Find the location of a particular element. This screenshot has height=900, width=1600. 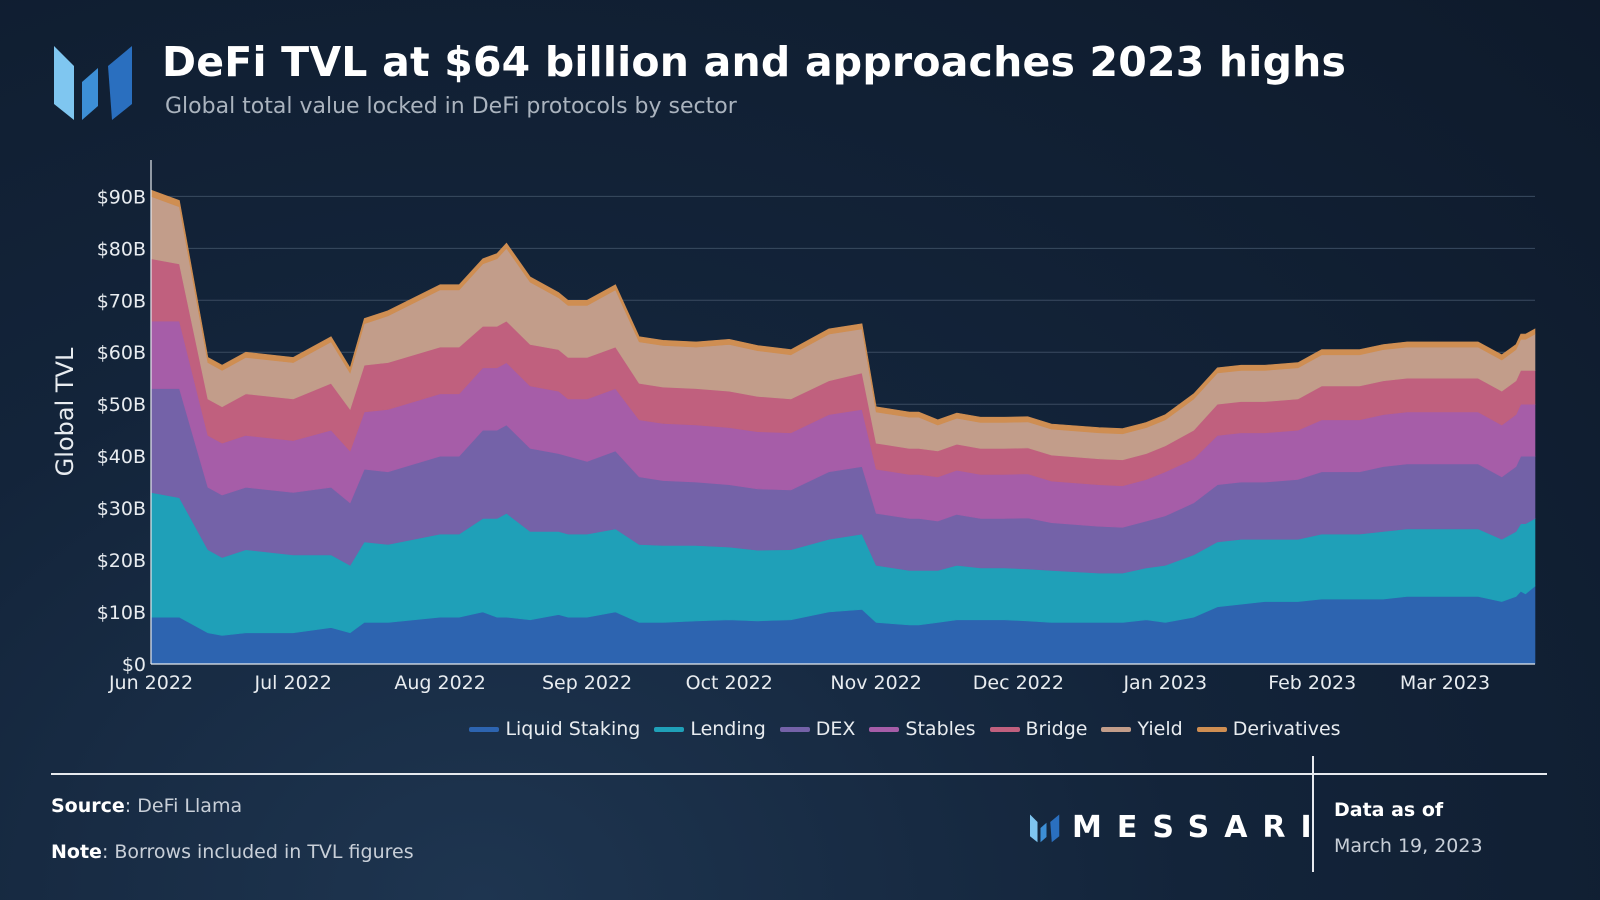

legend-label: Stables is located at coordinates (940, 729).